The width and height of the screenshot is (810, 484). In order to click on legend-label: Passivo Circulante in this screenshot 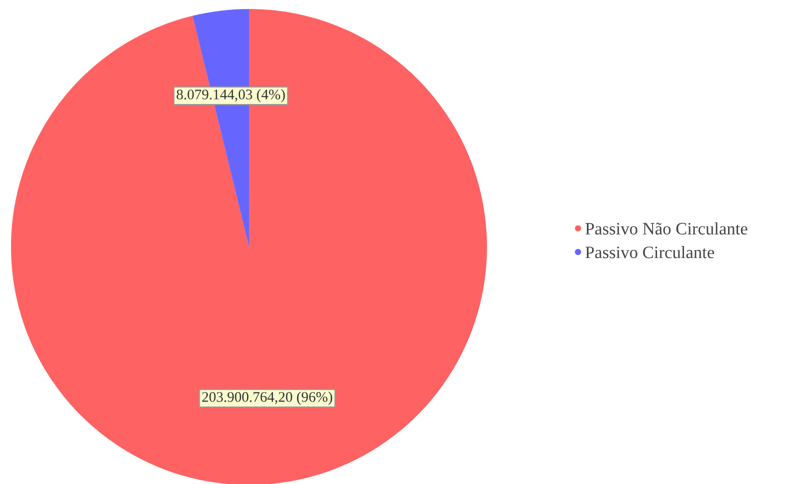, I will do `click(649, 252)`.